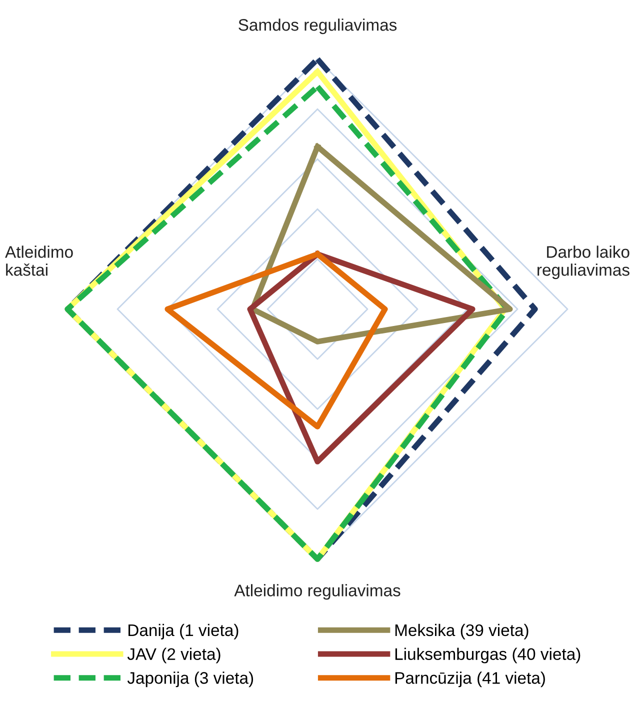  I want to click on spoke-label: Atleidimo kaštai, so click(39, 261).